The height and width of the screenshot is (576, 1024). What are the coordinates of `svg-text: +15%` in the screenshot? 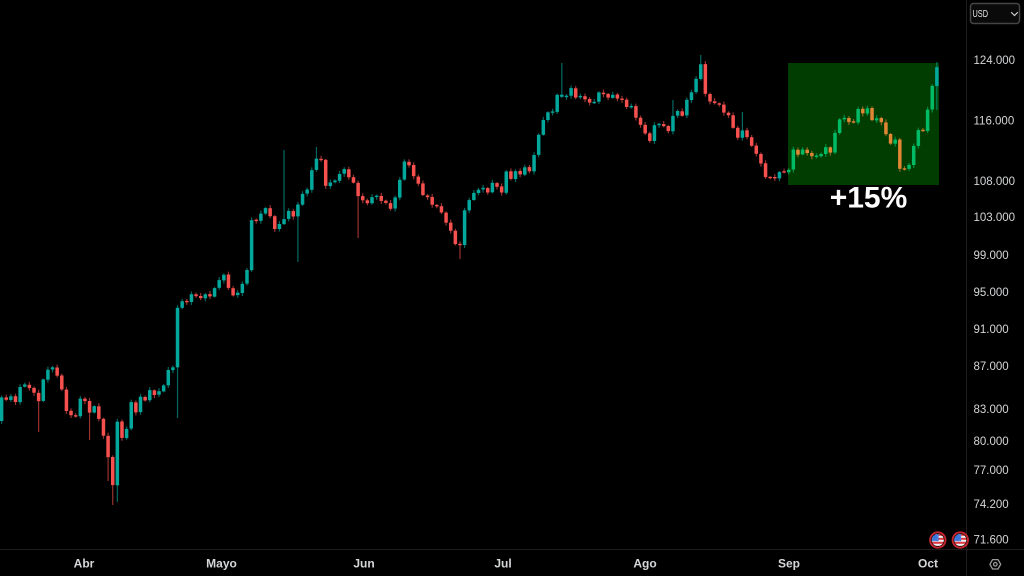 It's located at (869, 198).